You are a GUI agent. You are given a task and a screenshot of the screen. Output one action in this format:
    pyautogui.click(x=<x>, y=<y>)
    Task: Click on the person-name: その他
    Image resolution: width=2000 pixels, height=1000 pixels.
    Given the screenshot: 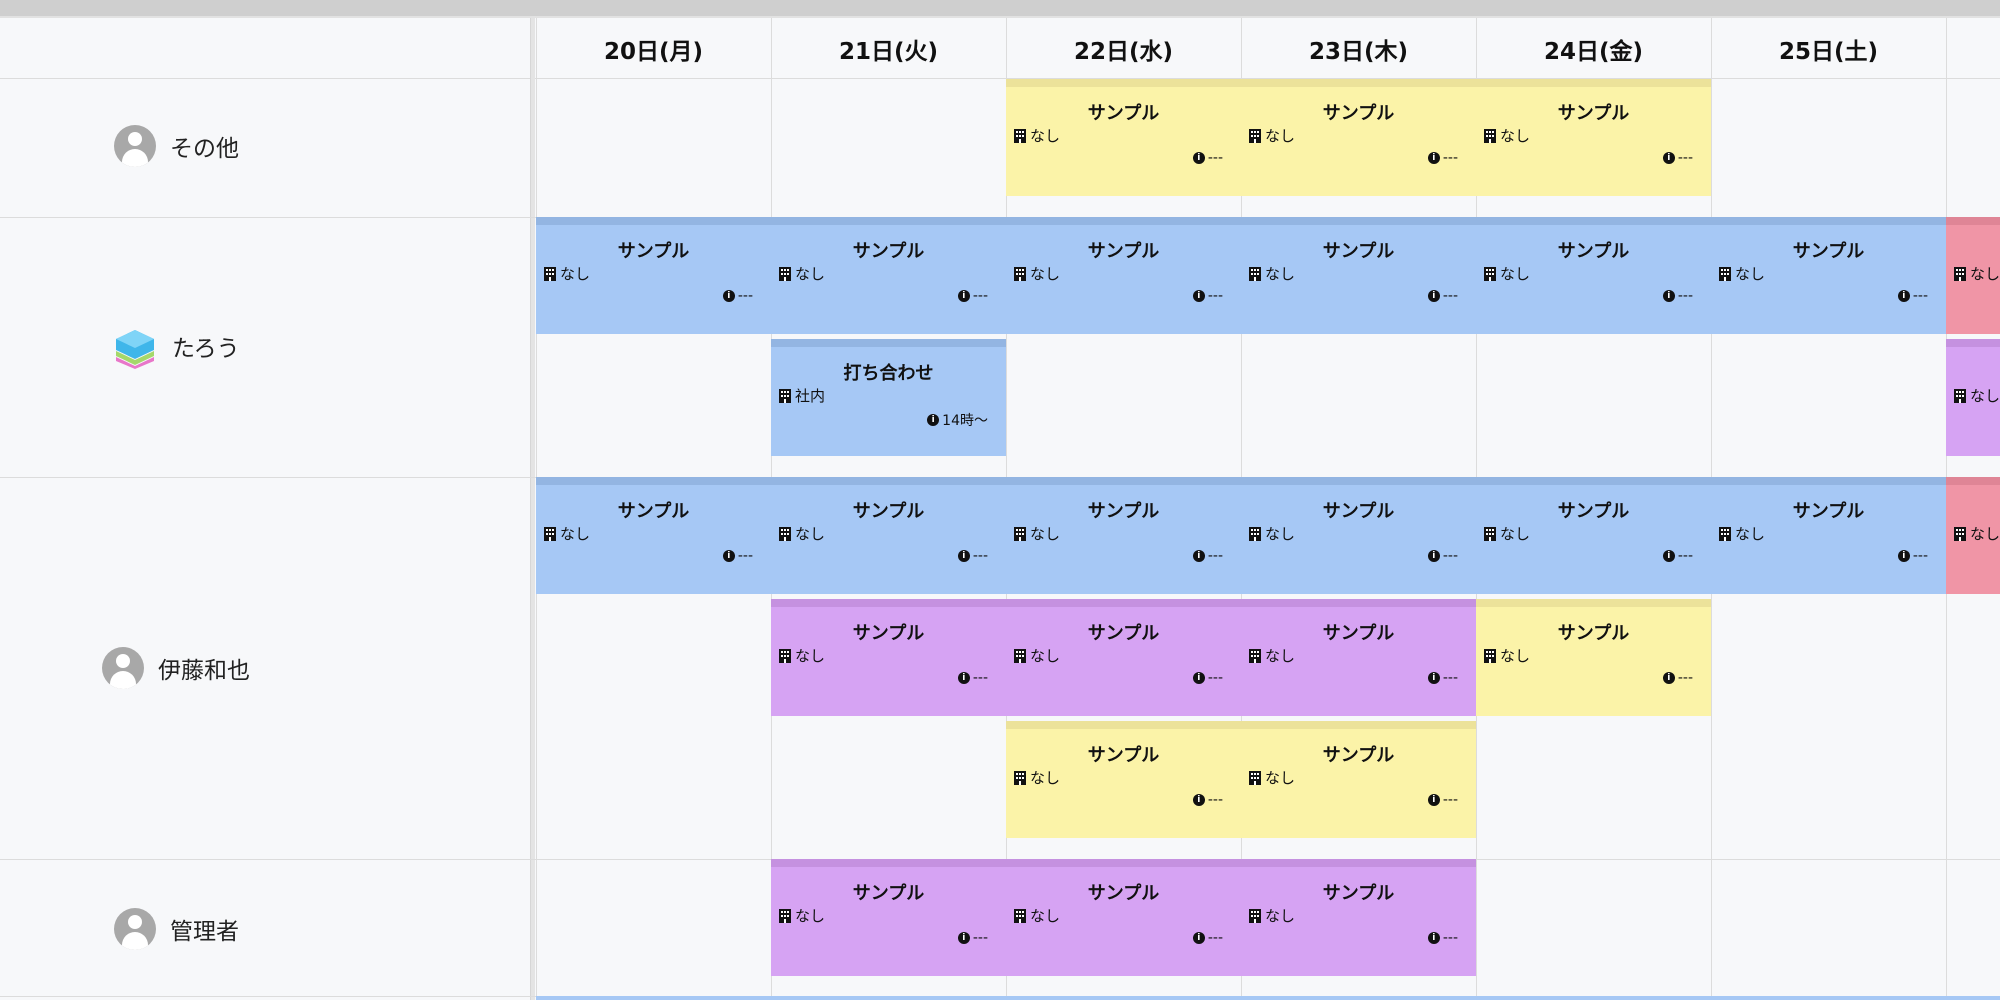 What is the action you would take?
    pyautogui.click(x=204, y=149)
    